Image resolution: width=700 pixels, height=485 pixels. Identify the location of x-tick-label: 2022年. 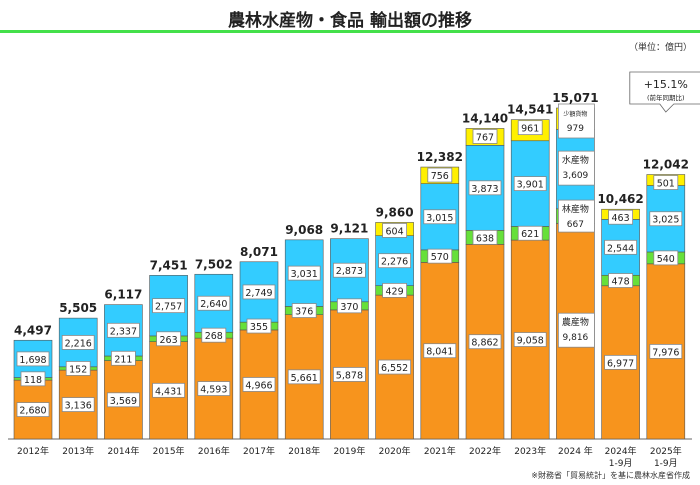
(485, 451).